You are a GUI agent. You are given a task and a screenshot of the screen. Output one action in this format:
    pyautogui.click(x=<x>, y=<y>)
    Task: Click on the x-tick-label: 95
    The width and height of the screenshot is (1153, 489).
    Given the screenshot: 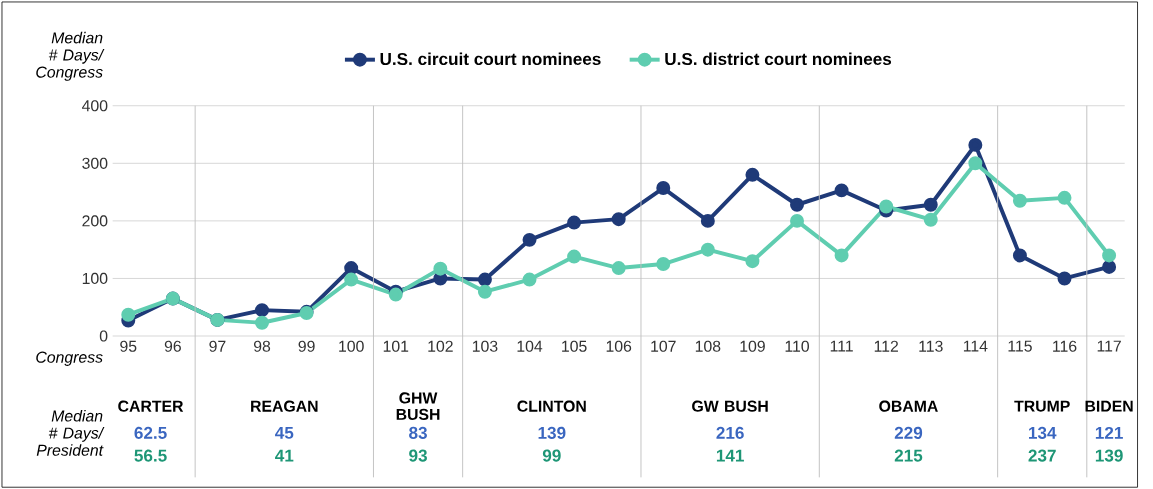 What is the action you would take?
    pyautogui.click(x=128, y=346)
    